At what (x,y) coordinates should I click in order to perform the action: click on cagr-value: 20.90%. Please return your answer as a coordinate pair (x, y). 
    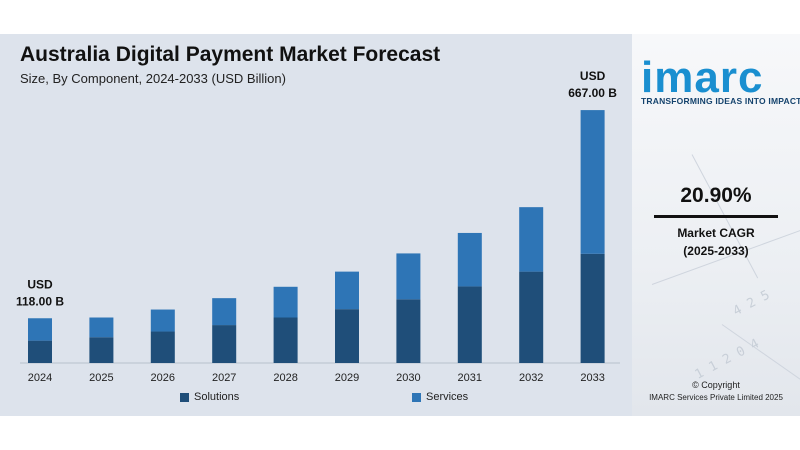
    Looking at the image, I should click on (716, 195).